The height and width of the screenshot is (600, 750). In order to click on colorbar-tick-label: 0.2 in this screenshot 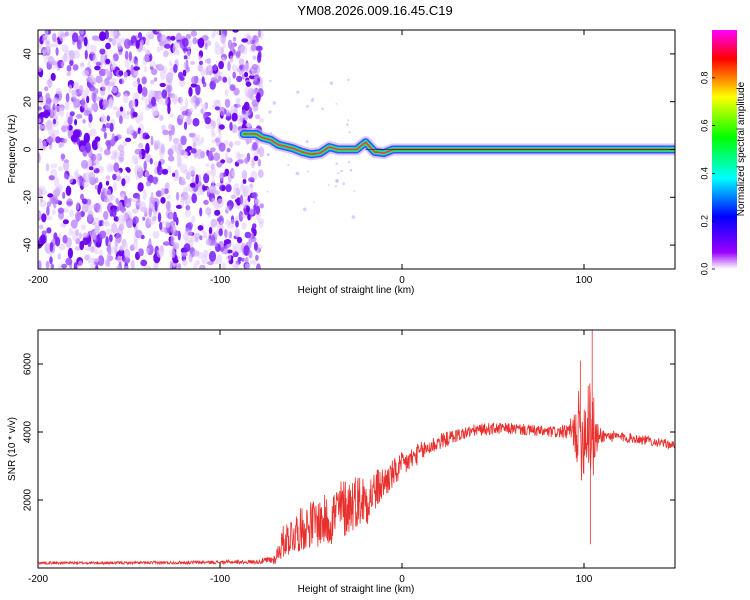, I will do `click(704, 221)`.